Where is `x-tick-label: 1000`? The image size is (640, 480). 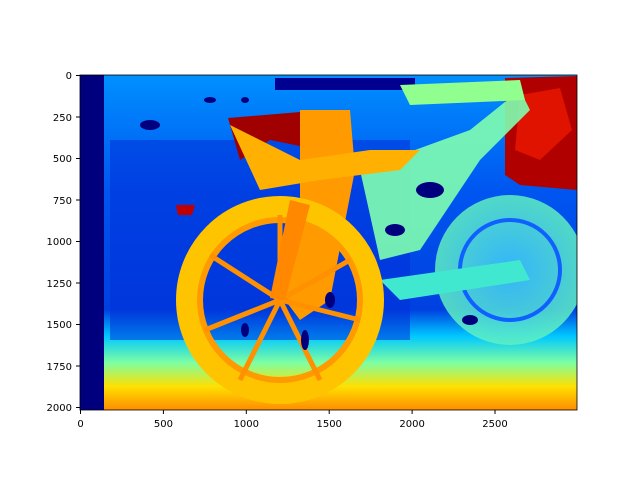
x-tick-label: 1000 is located at coordinates (246, 424).